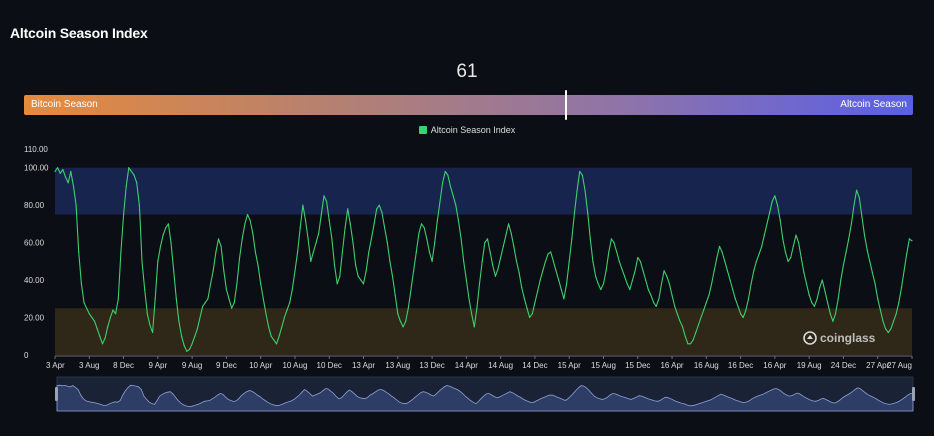 The width and height of the screenshot is (934, 436). What do you see at coordinates (913, 394) in the screenshot?
I see `navigator-right-handle` at bounding box center [913, 394].